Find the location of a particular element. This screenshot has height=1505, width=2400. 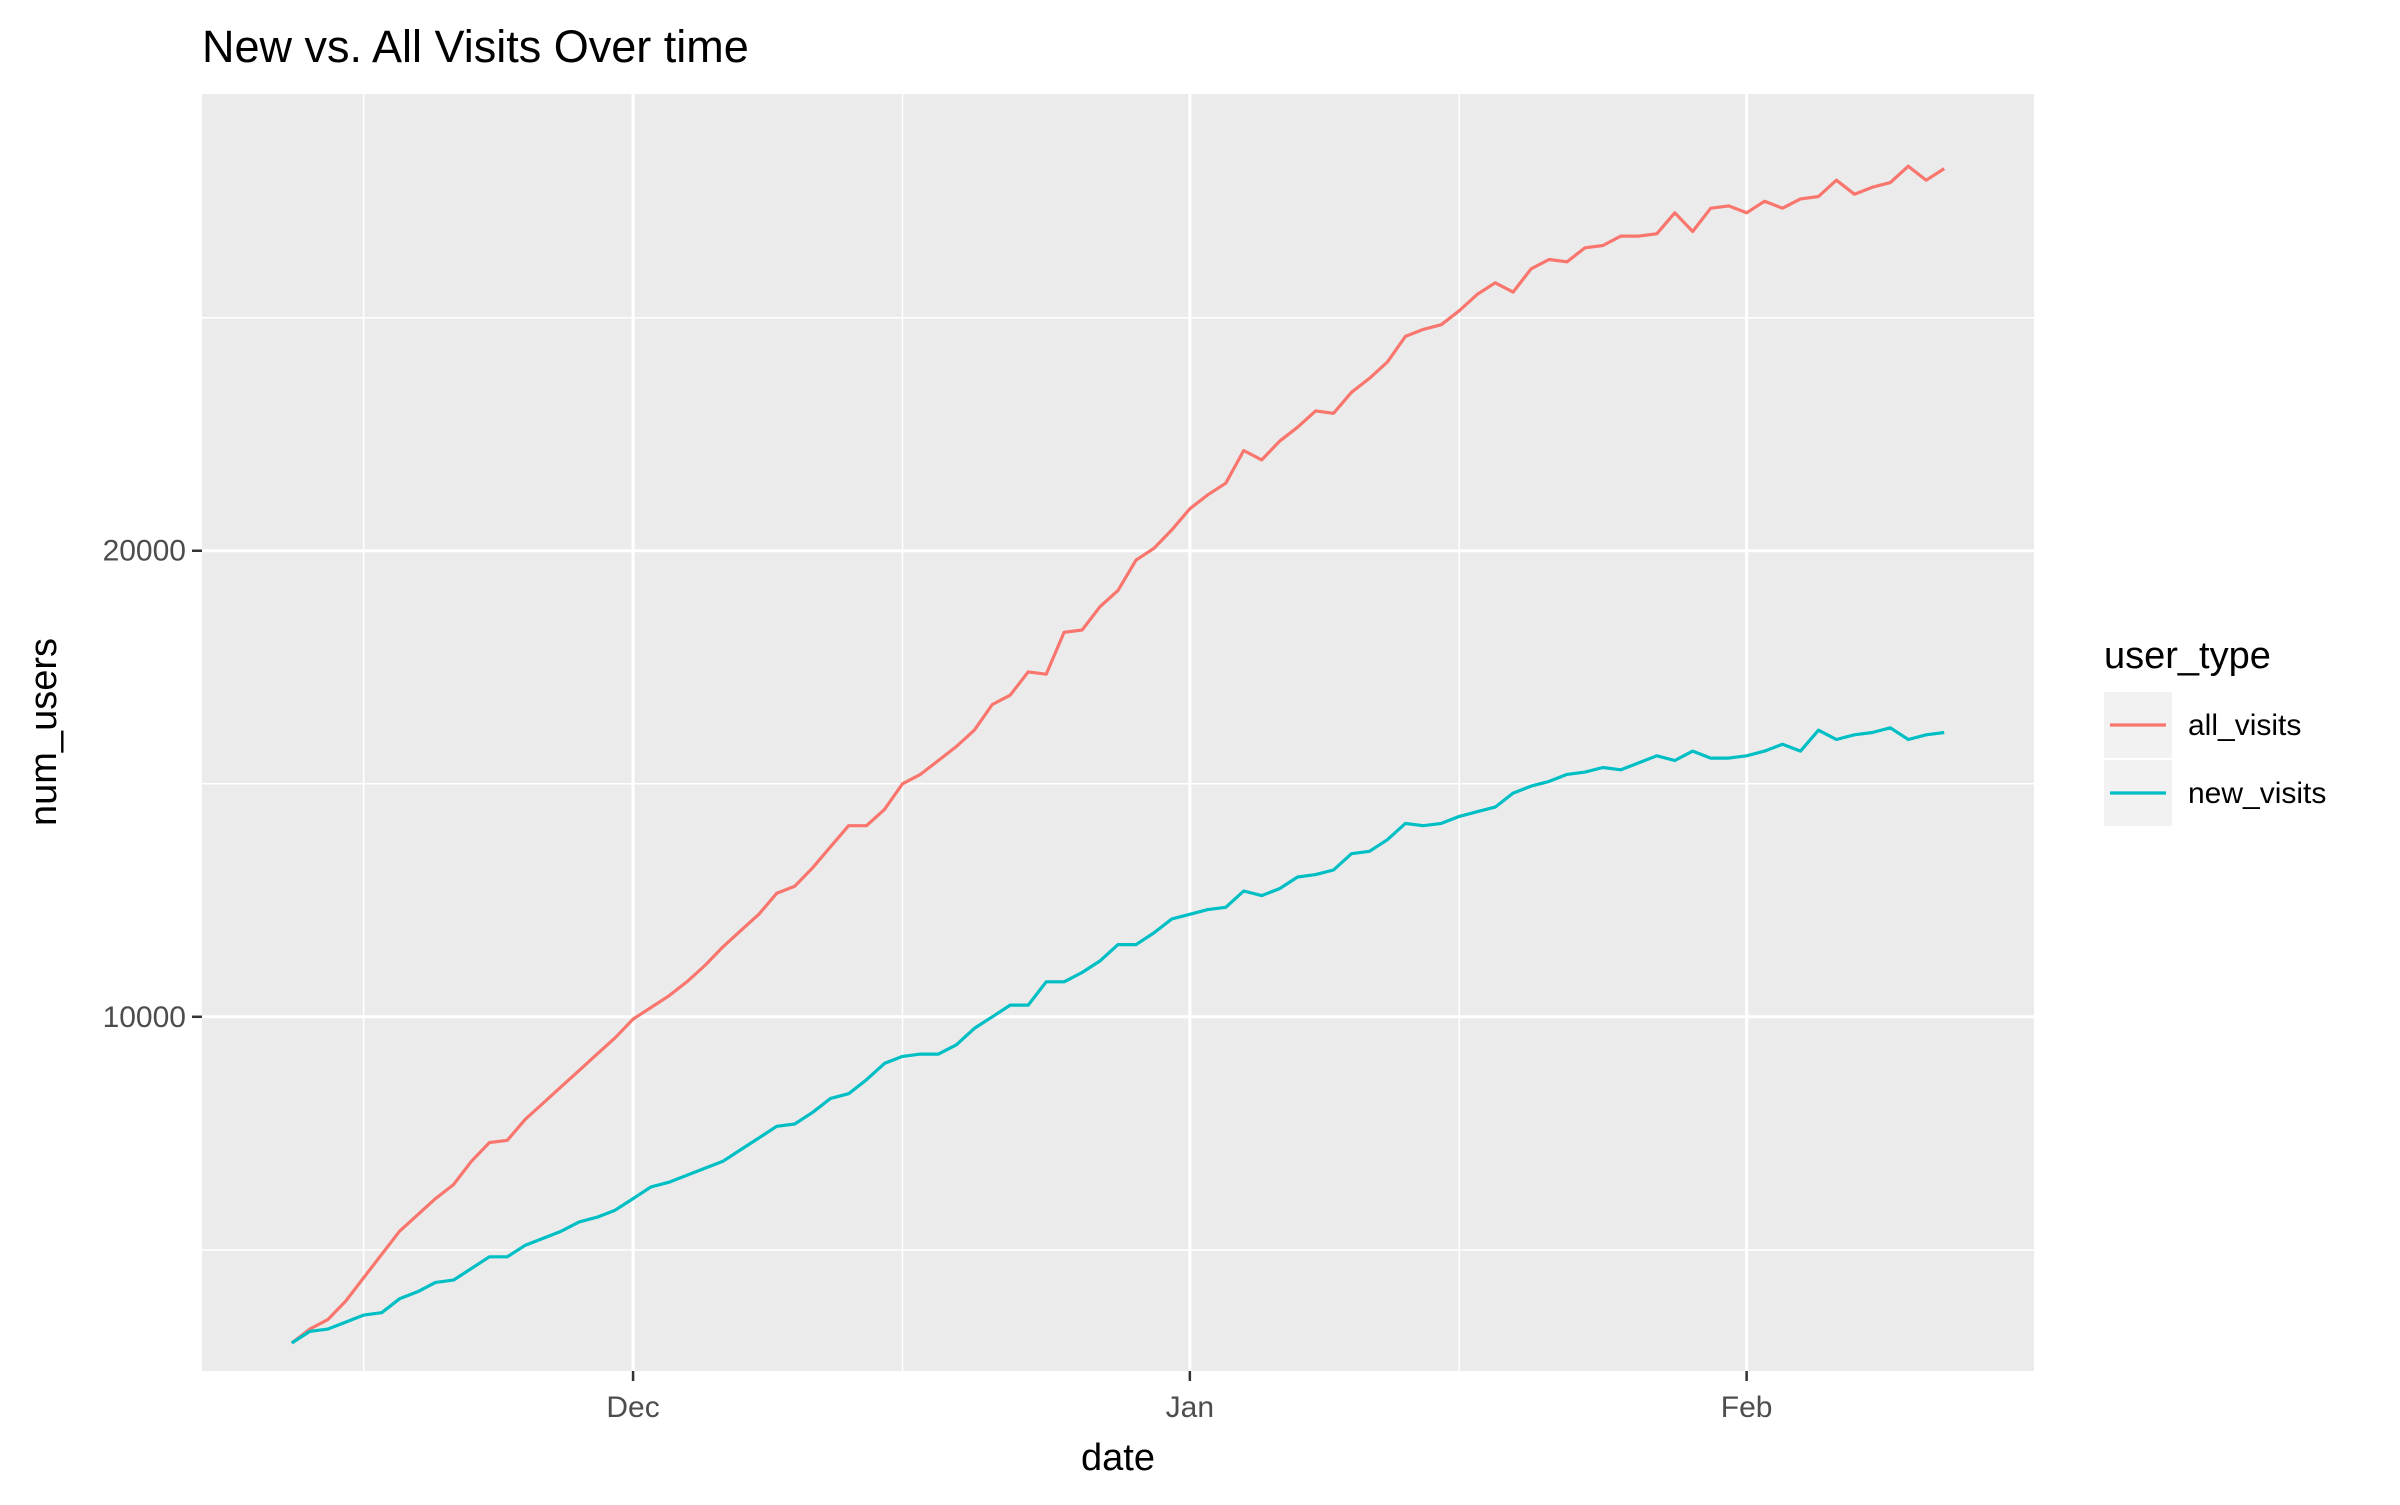

x-tick-label: Dec is located at coordinates (632, 1407).